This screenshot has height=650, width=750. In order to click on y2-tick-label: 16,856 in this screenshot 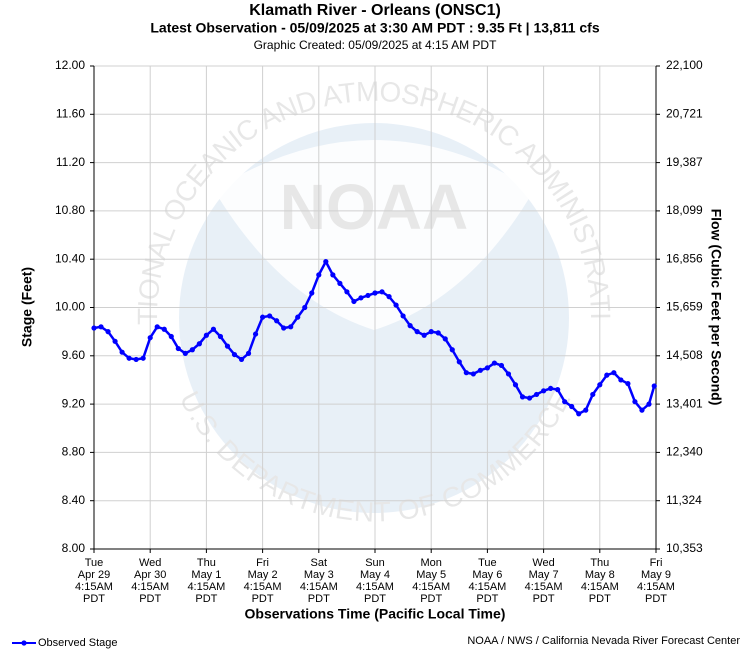, I will do `click(684, 258)`.